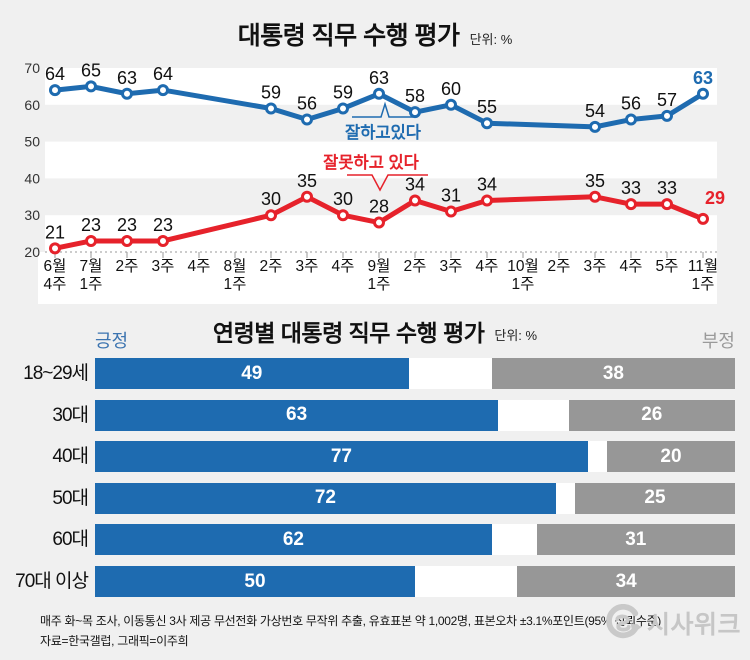 This screenshot has height=660, width=750. I want to click on data-label: 54, so click(595, 111).